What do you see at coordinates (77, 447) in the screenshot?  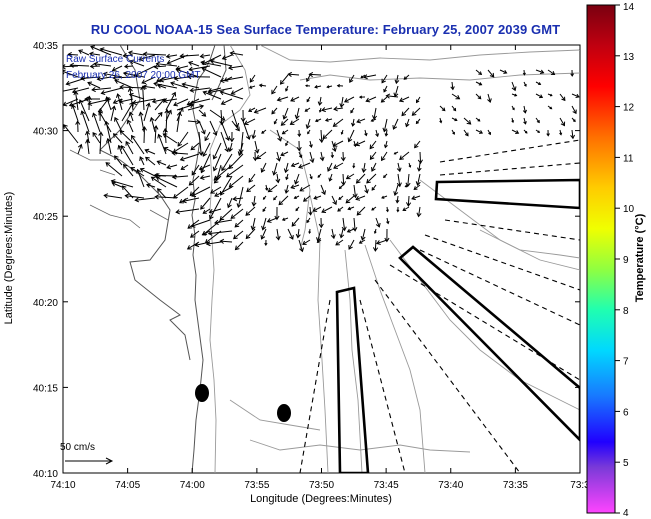 I see `scale-label: 50 cm/s` at bounding box center [77, 447].